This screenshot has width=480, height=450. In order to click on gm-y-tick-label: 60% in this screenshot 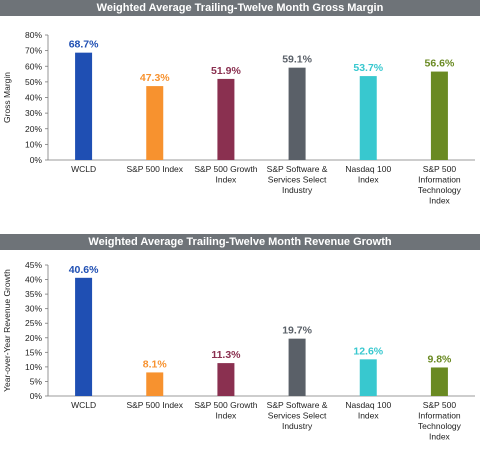, I will do `click(33, 66)`.